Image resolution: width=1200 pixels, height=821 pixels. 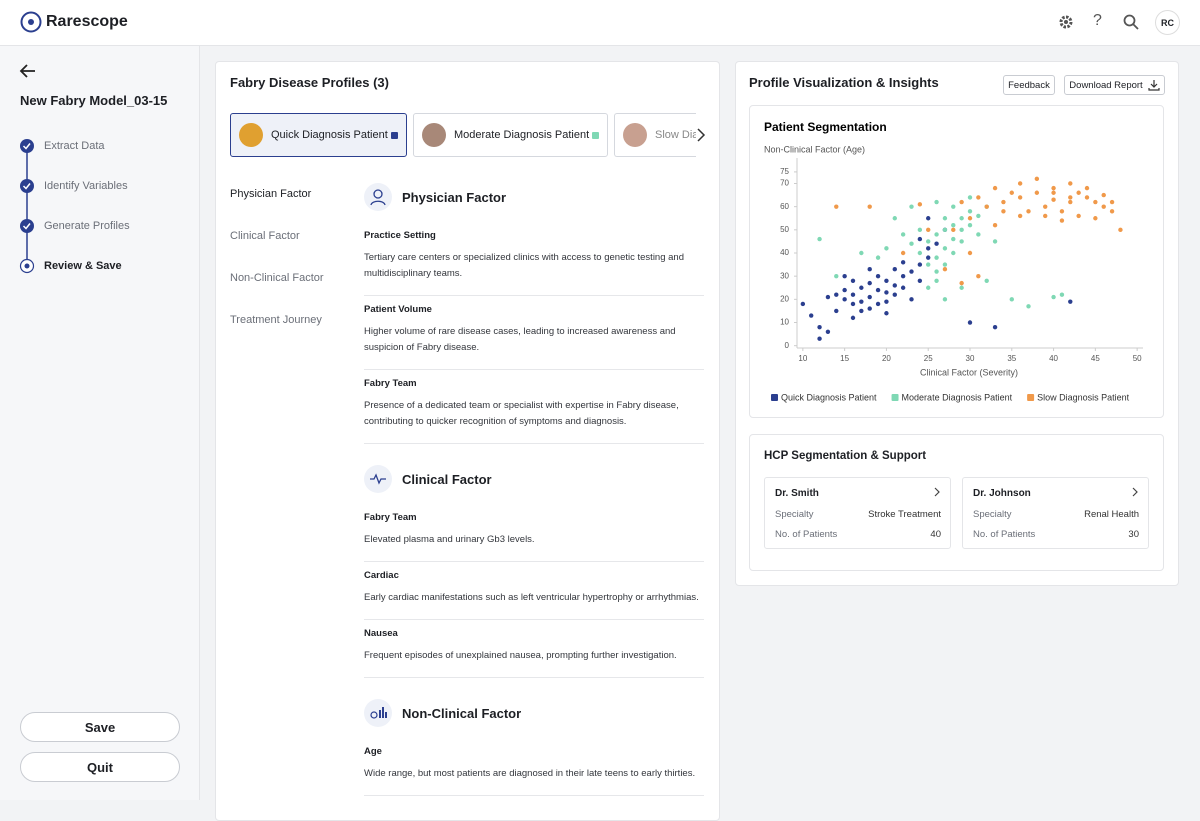 What do you see at coordinates (655, 135) in the screenshot?
I see `profile-tab: Slow Diagnosis Patient` at bounding box center [655, 135].